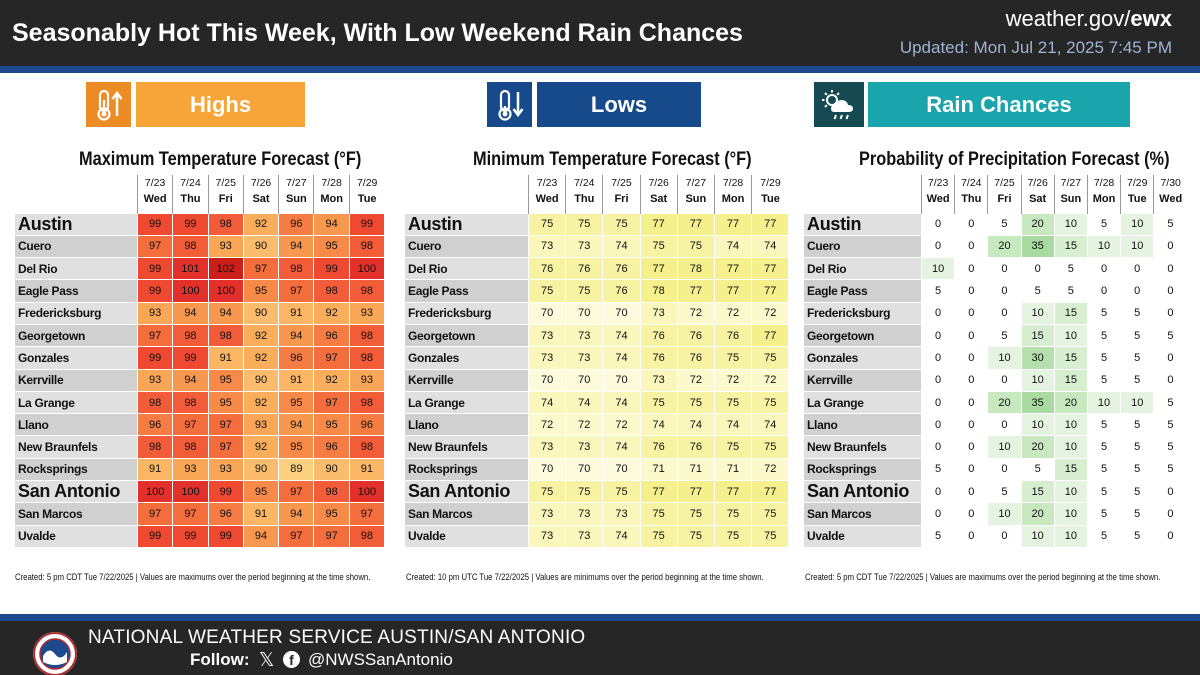  I want to click on column-day: Mon, so click(733, 199).